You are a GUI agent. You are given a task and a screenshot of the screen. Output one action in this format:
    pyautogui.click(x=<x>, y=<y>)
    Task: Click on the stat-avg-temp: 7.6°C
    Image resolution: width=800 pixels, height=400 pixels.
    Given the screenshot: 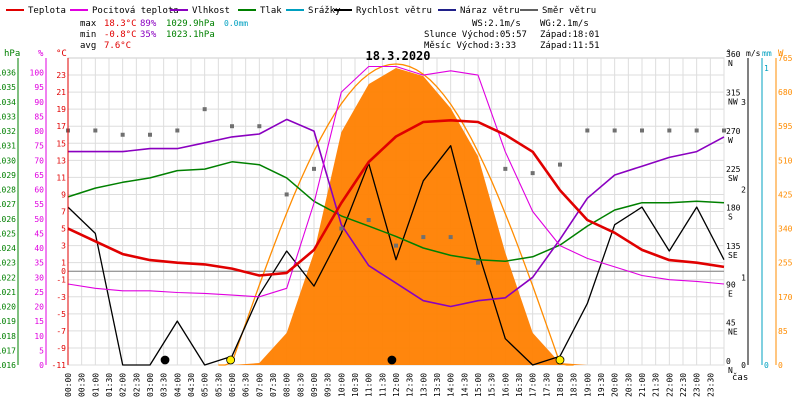 What is the action you would take?
    pyautogui.click(x=117, y=46)
    